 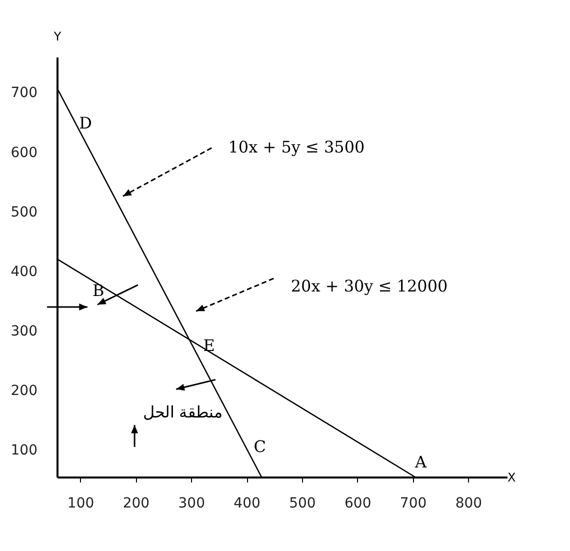 What do you see at coordinates (24, 272) in the screenshot?
I see `y-tick-label: 400` at bounding box center [24, 272].